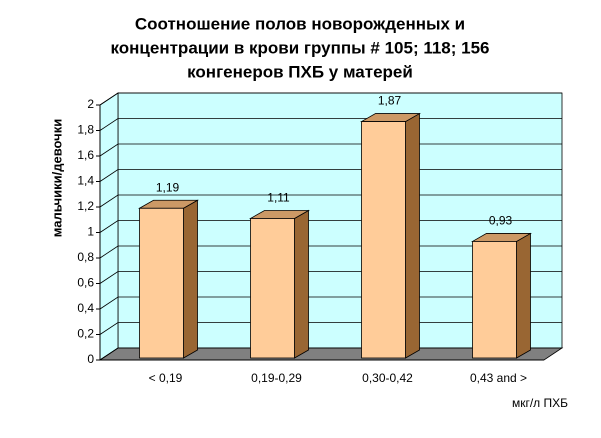  Describe the element at coordinates (85, 308) in the screenshot. I see `y-tick-label: 0,4` at that location.